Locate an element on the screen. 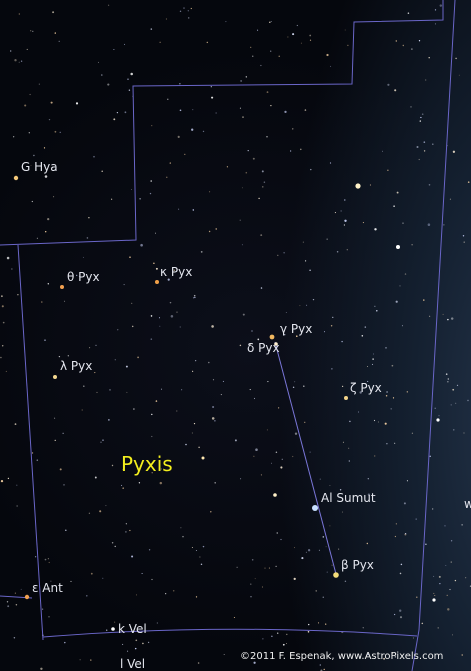  star-k-vel is located at coordinates (113, 629).